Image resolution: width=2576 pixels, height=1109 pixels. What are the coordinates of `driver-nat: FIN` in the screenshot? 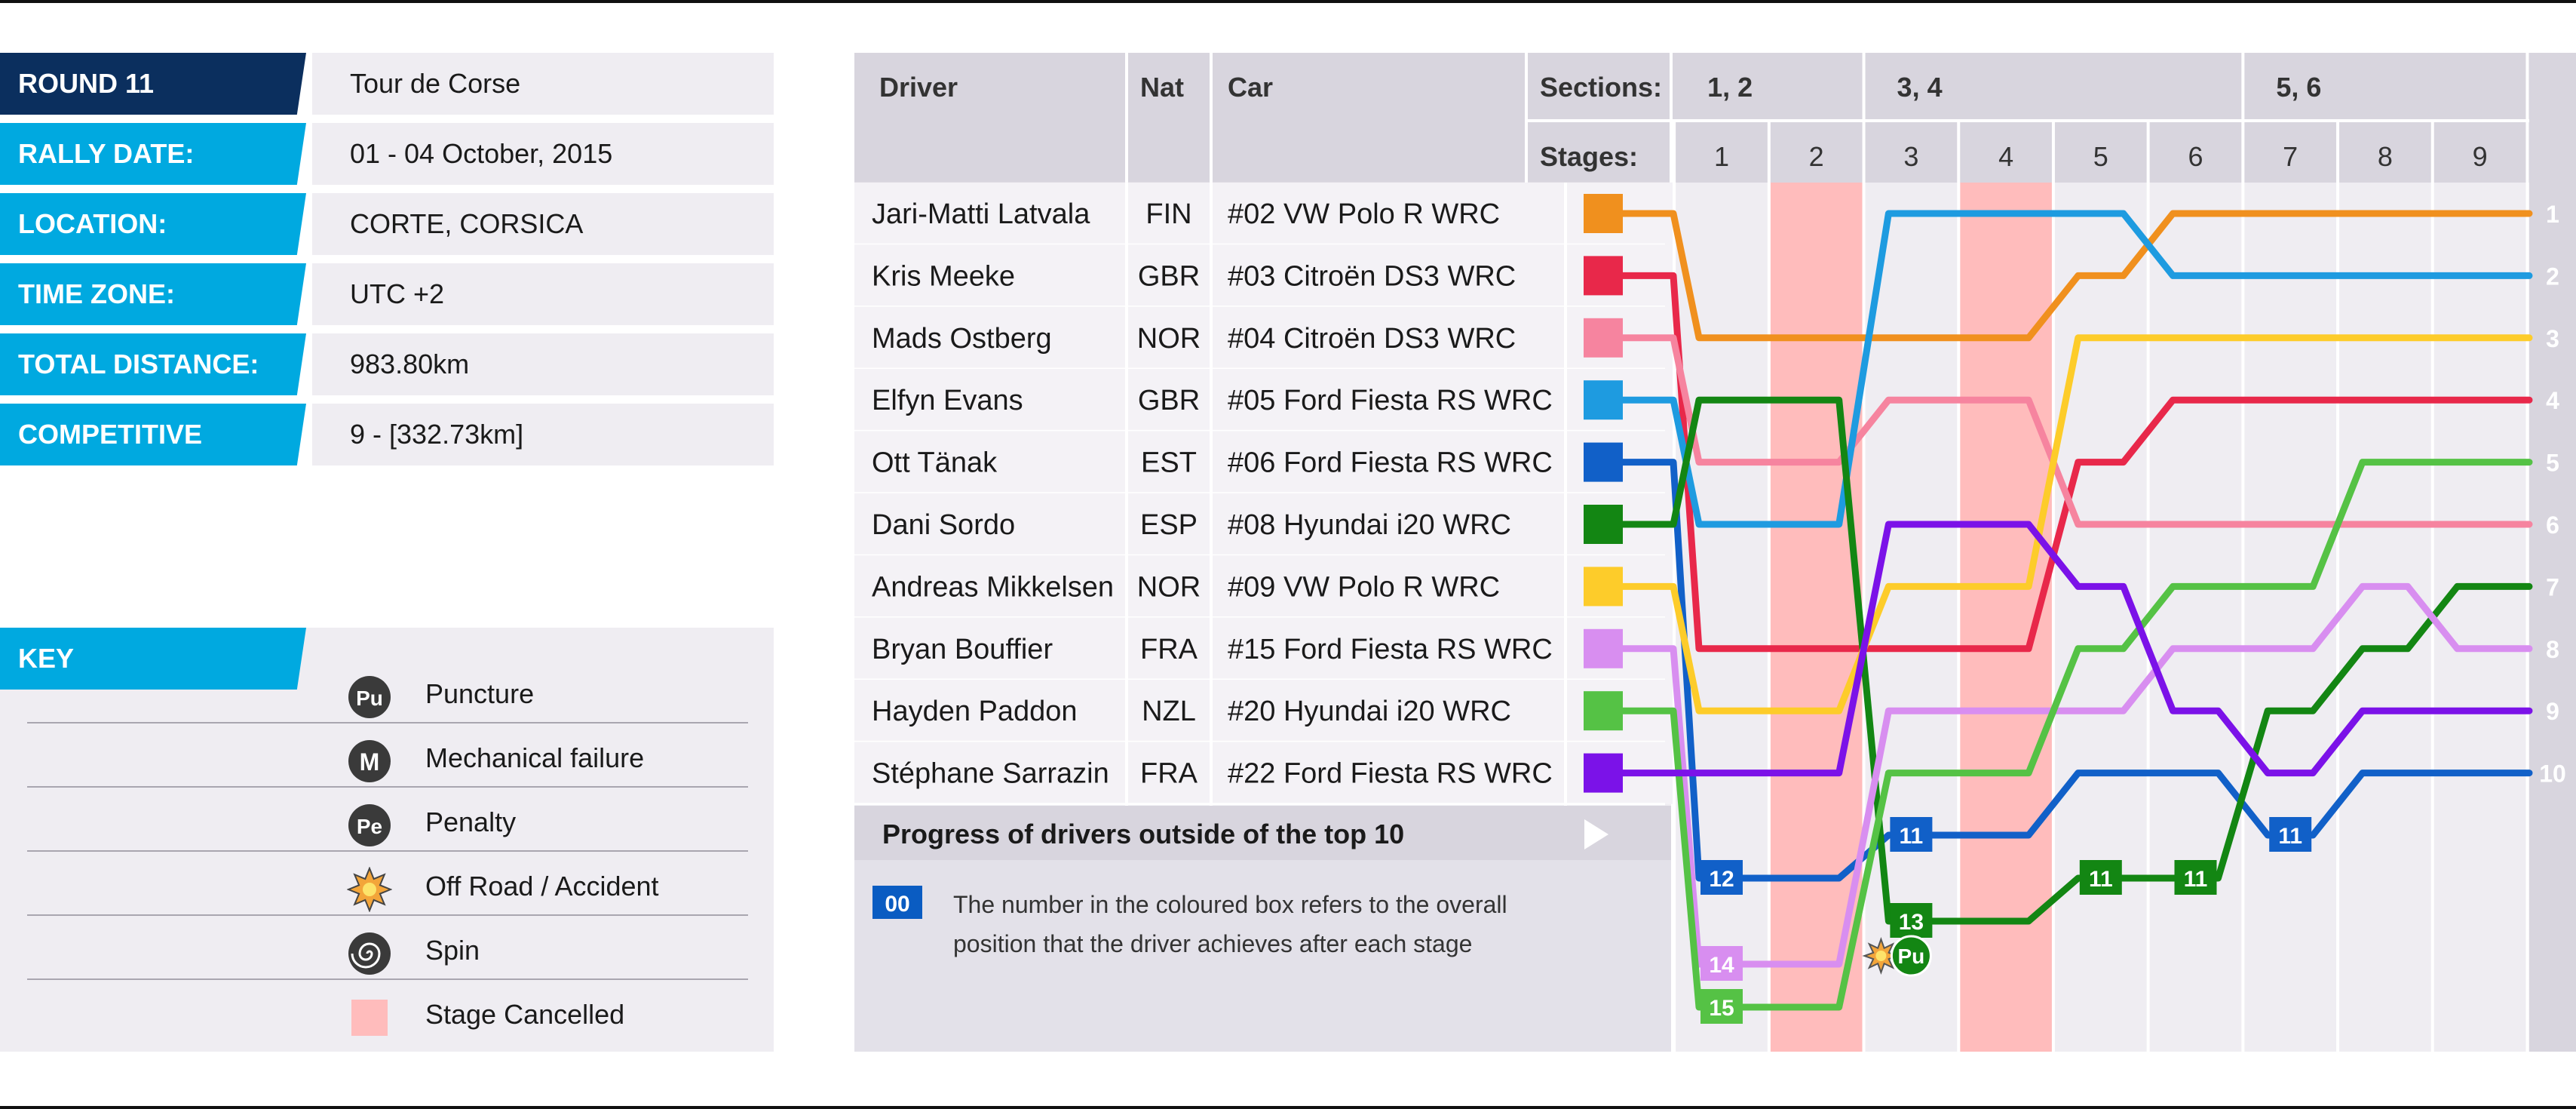 It's located at (1168, 214).